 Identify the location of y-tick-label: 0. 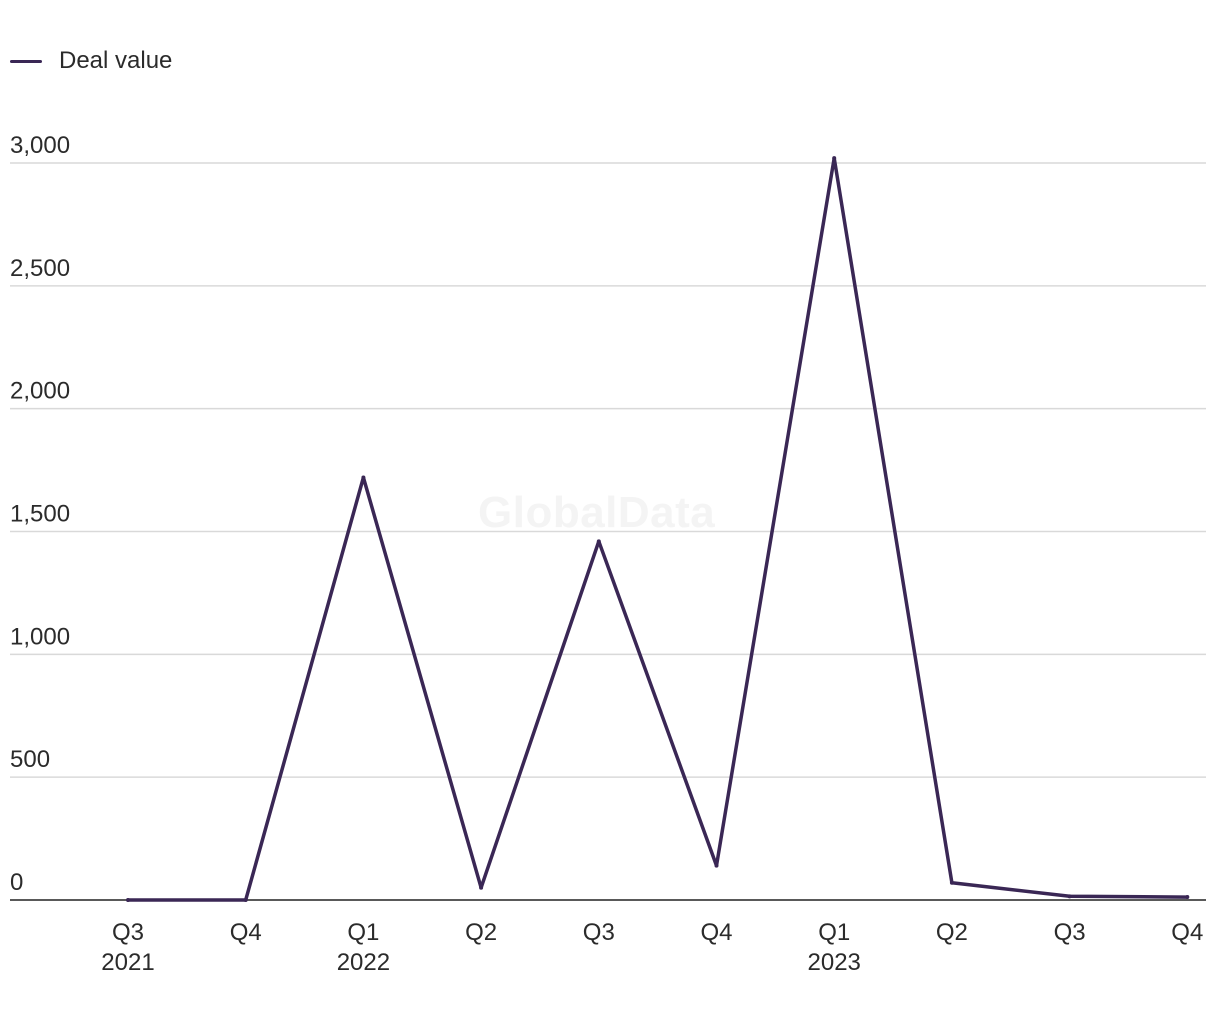
(16, 882).